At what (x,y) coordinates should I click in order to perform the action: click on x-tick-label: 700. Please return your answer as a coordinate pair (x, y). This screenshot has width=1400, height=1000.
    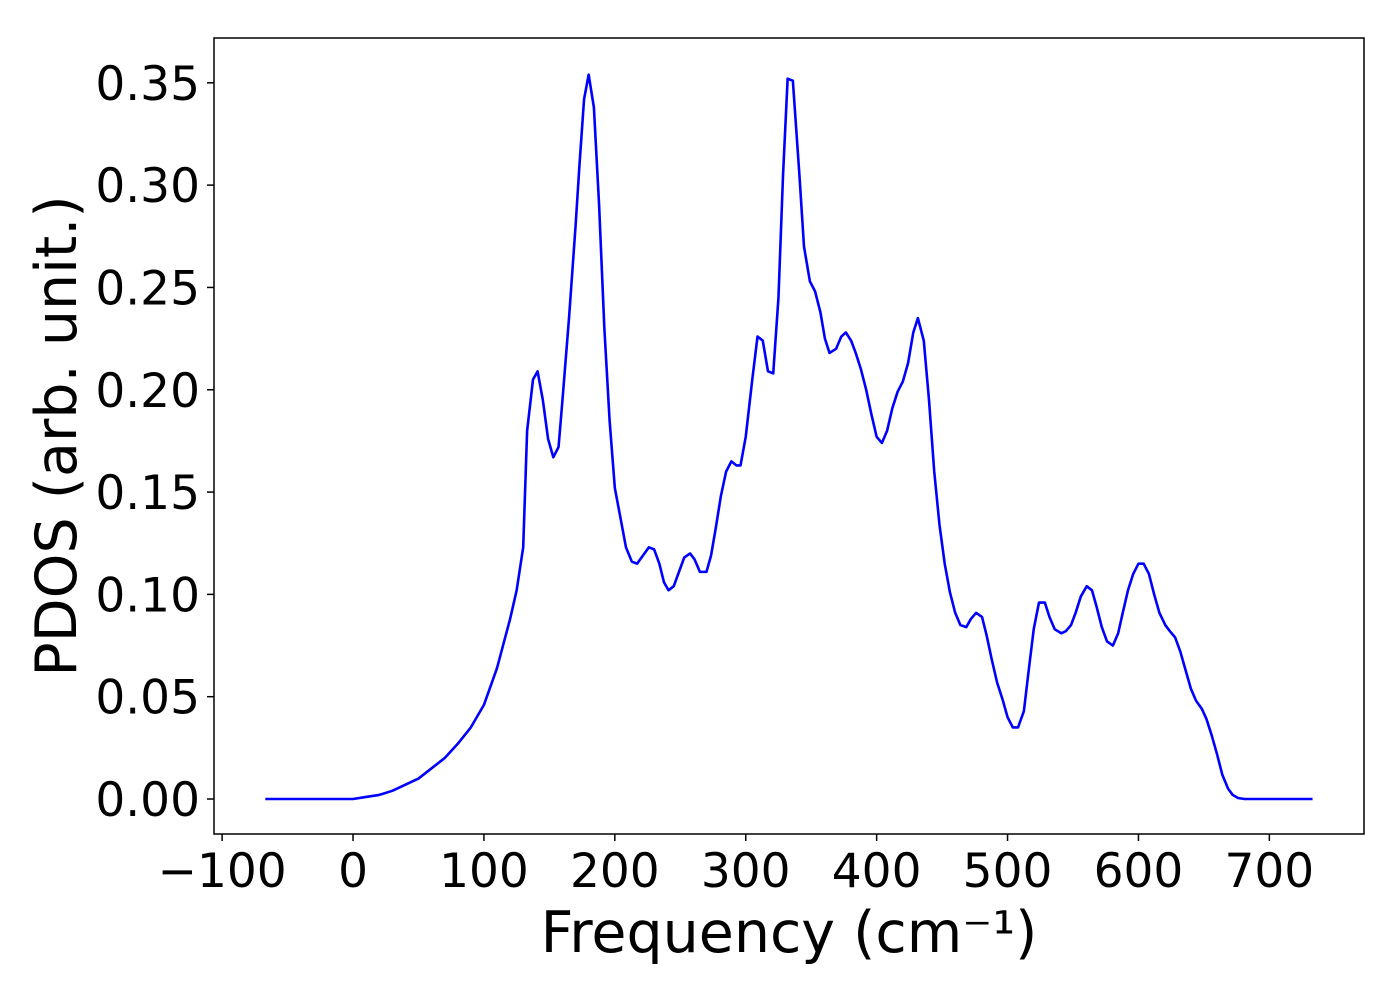
    Looking at the image, I should click on (1269, 871).